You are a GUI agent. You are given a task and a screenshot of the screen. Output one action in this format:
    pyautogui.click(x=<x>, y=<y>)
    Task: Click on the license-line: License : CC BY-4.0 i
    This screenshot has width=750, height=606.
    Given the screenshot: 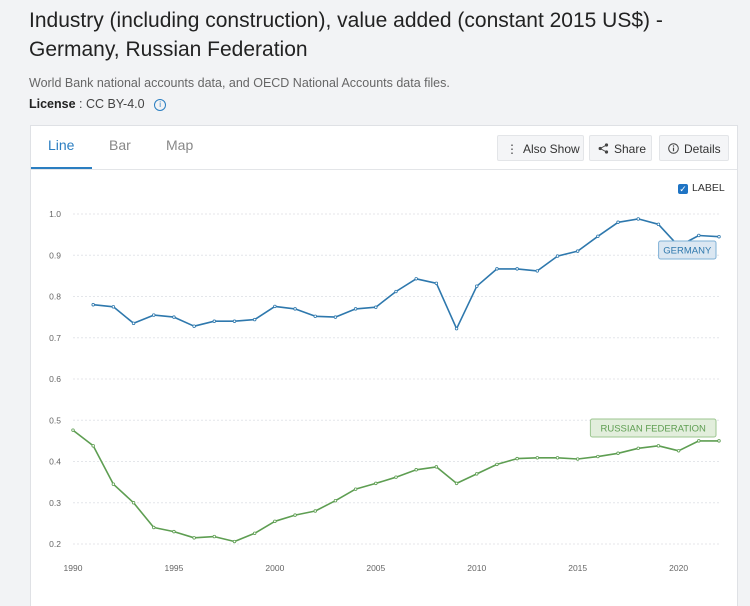 What is the action you would take?
    pyautogui.click(x=98, y=104)
    